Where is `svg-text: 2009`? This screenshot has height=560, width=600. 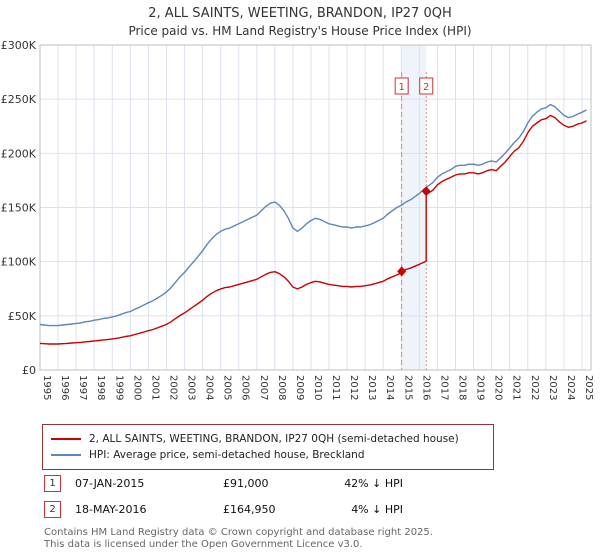 svg-text: 2009 is located at coordinates (299, 387).